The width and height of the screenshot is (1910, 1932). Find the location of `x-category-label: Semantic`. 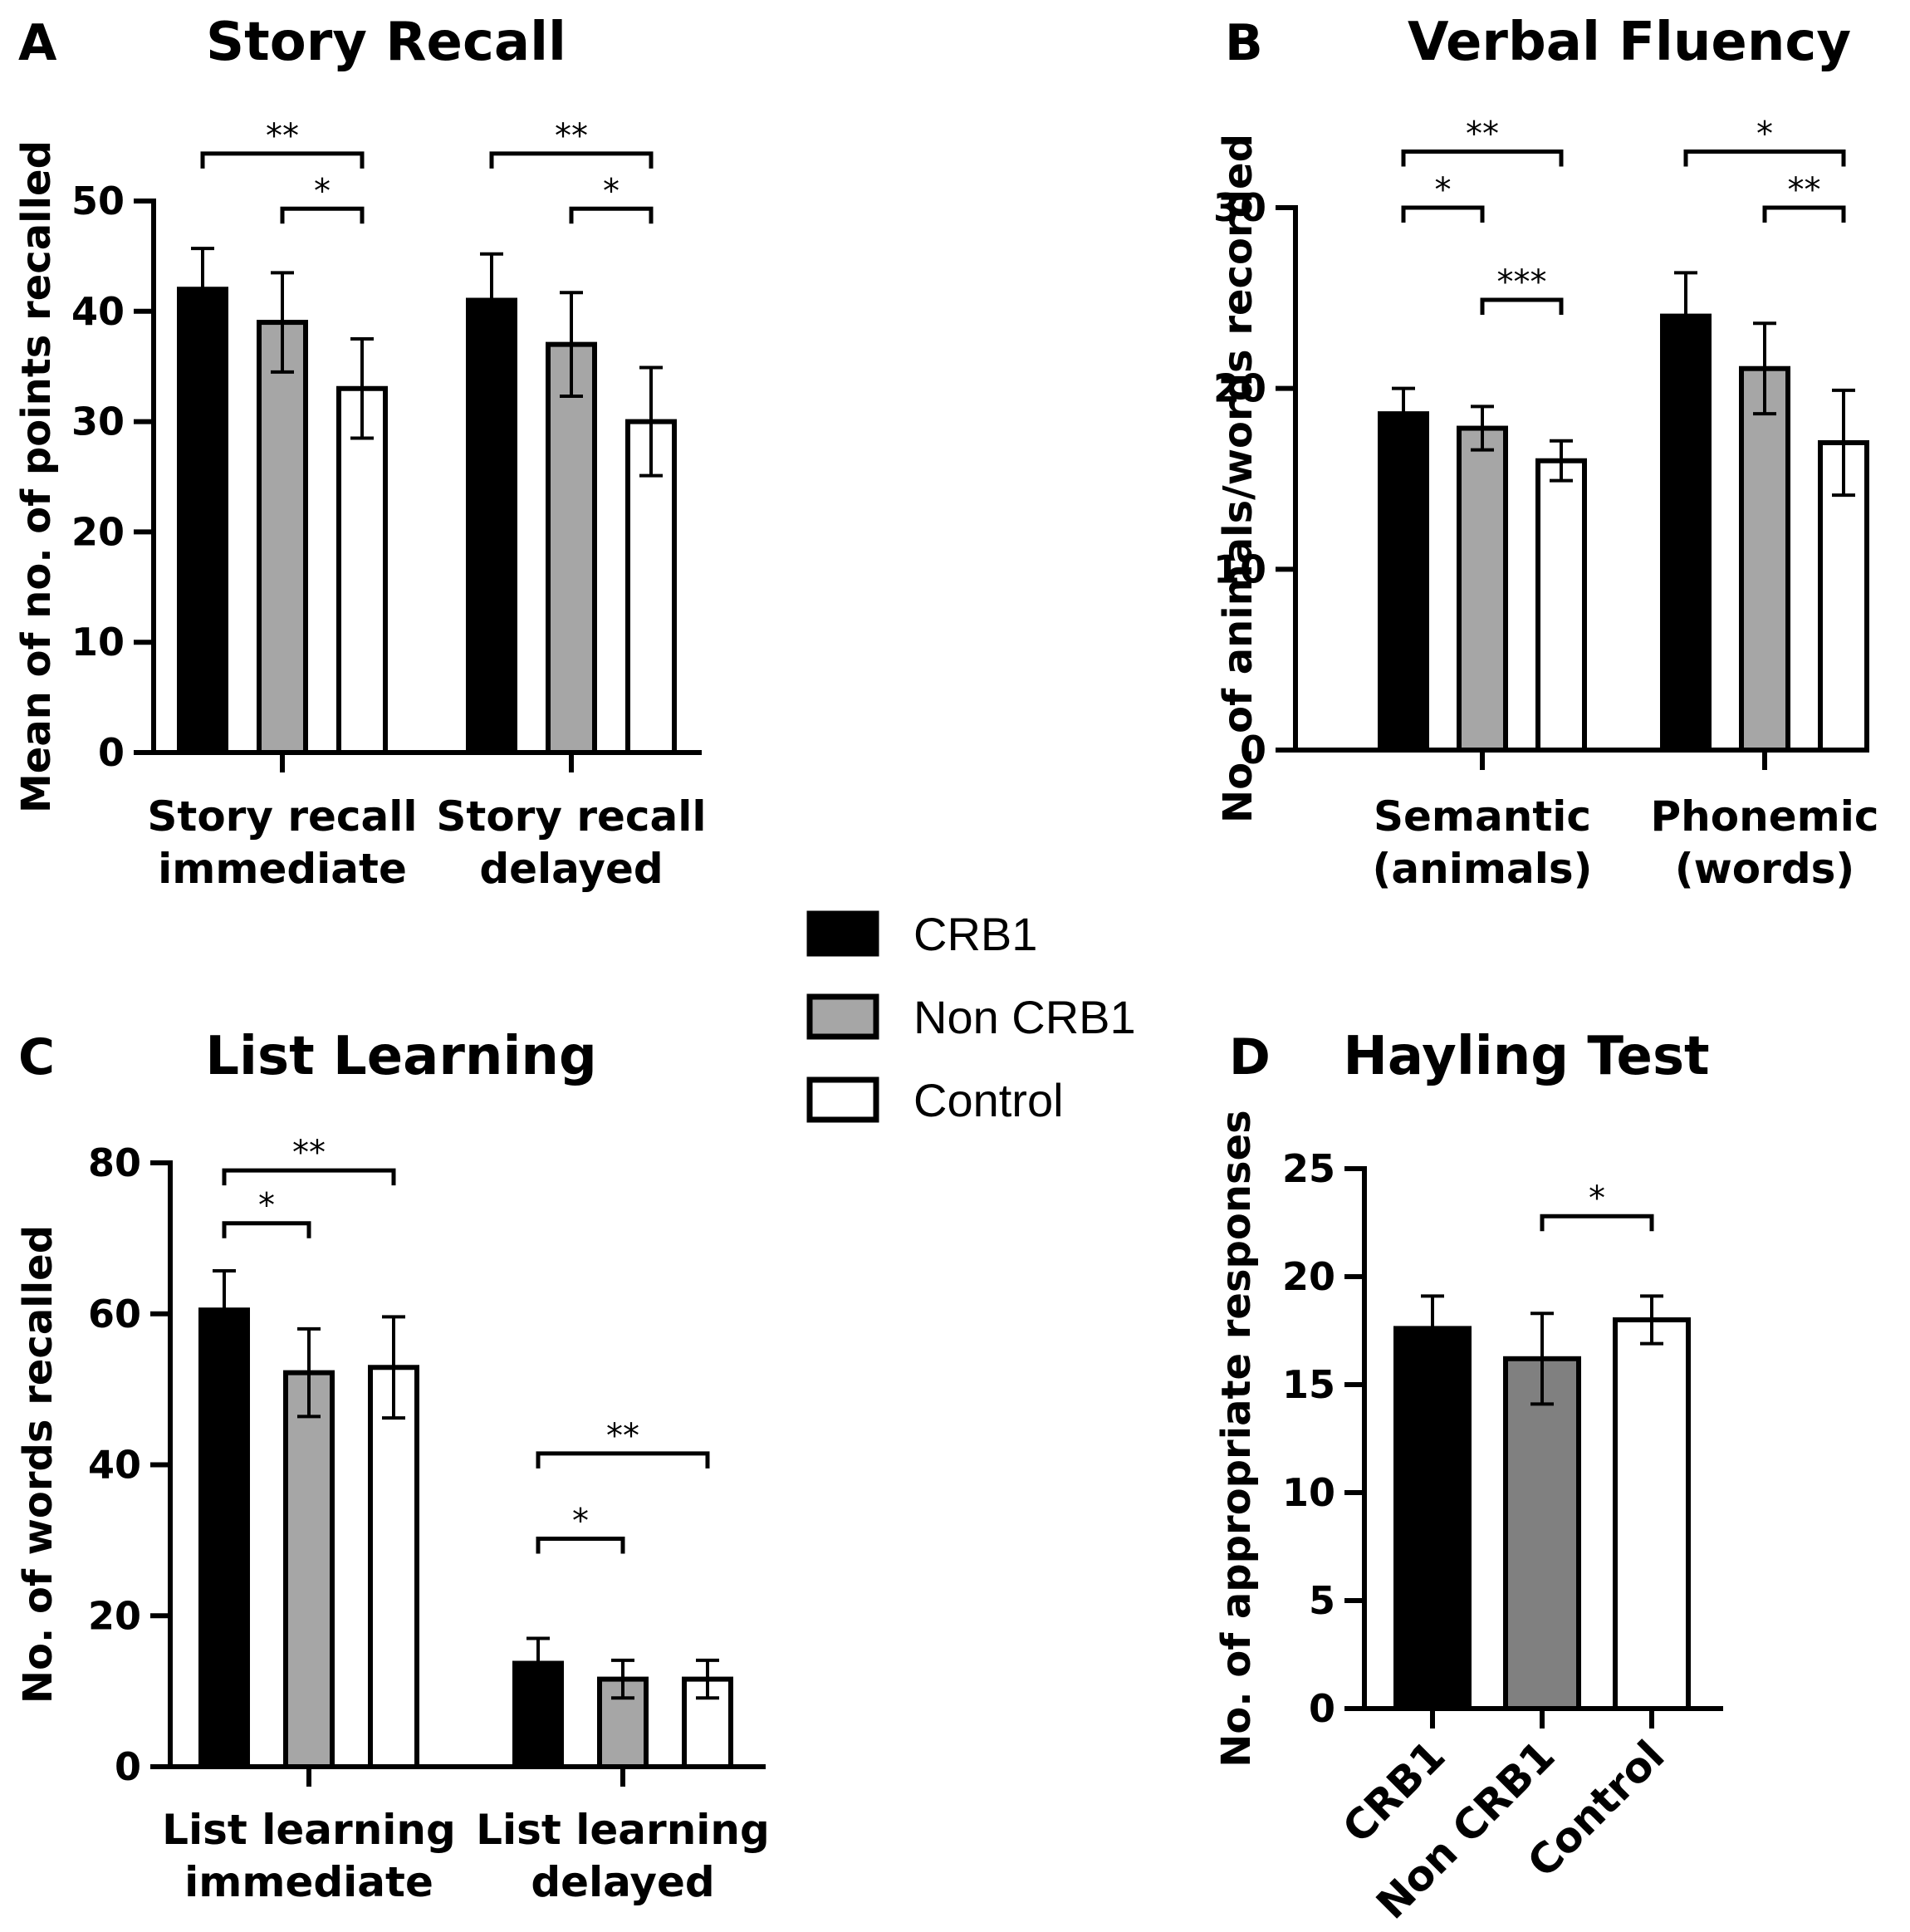

x-category-label: Semantic is located at coordinates (1483, 816).